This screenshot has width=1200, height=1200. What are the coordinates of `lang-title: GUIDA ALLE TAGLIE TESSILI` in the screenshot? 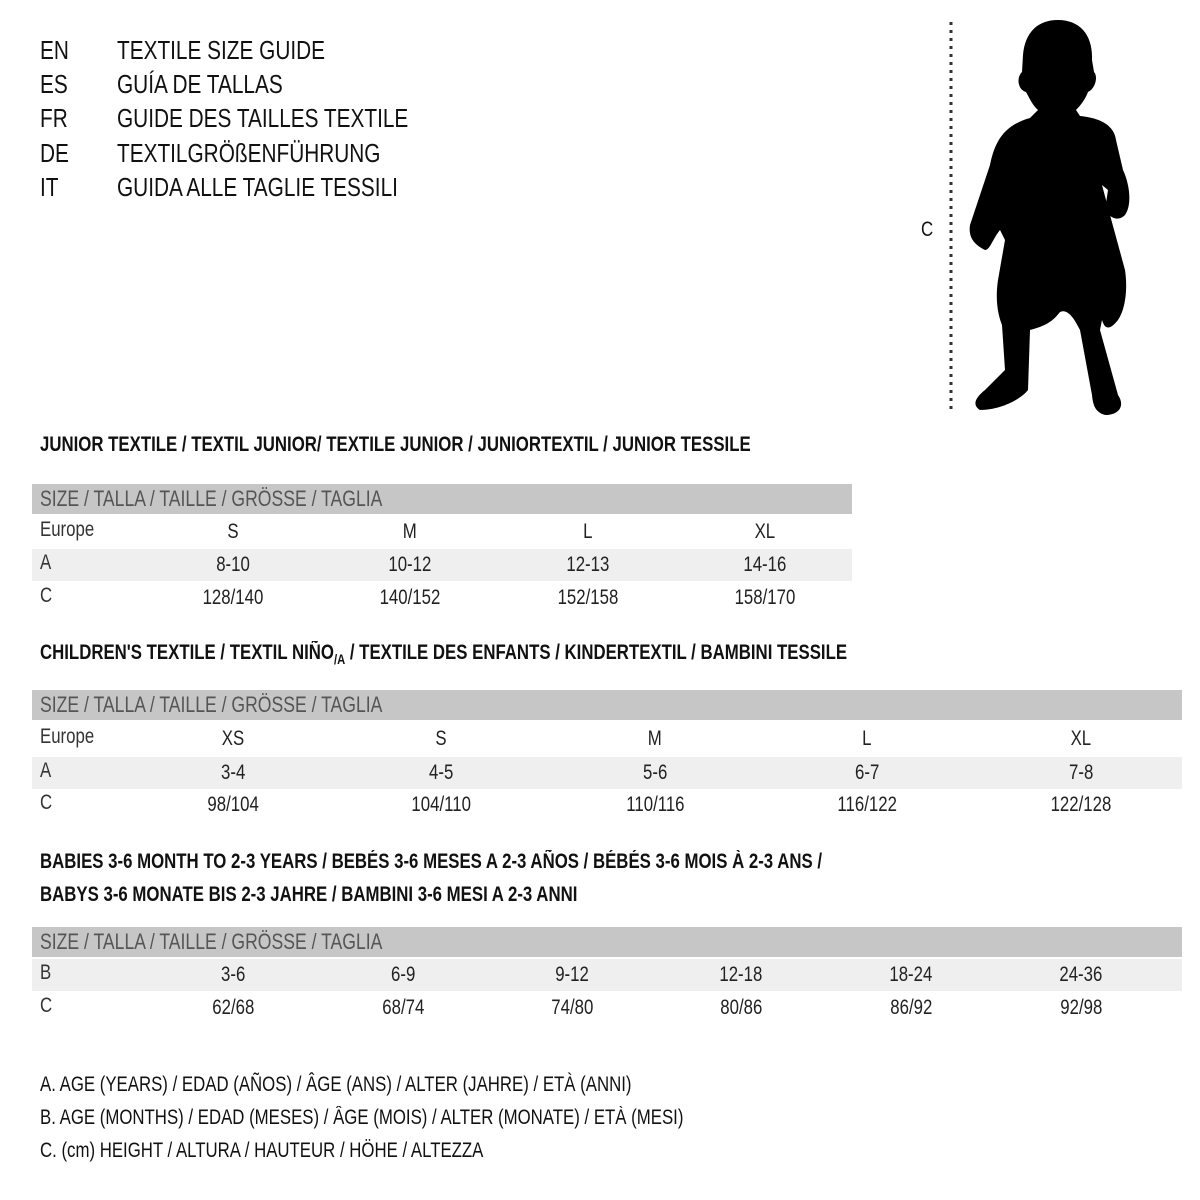 It's located at (257, 187).